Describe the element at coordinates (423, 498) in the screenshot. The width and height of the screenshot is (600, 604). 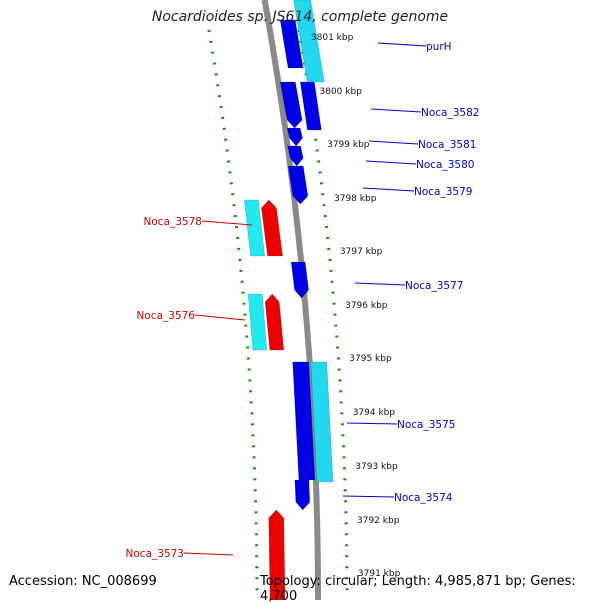
I see `gene-label: Noca_3574` at that location.